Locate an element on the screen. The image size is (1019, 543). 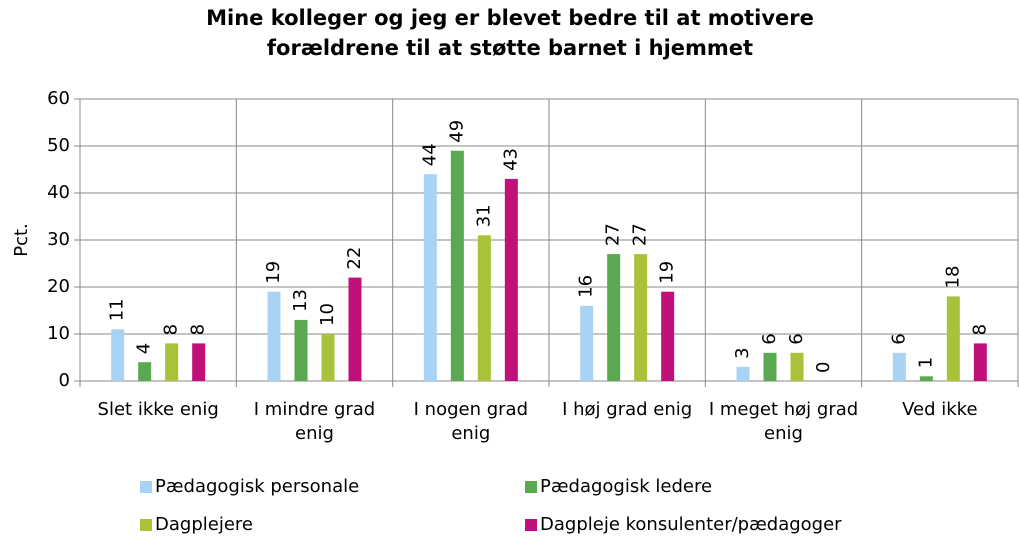
legend-label: Pædagogisk personale is located at coordinates (257, 486).